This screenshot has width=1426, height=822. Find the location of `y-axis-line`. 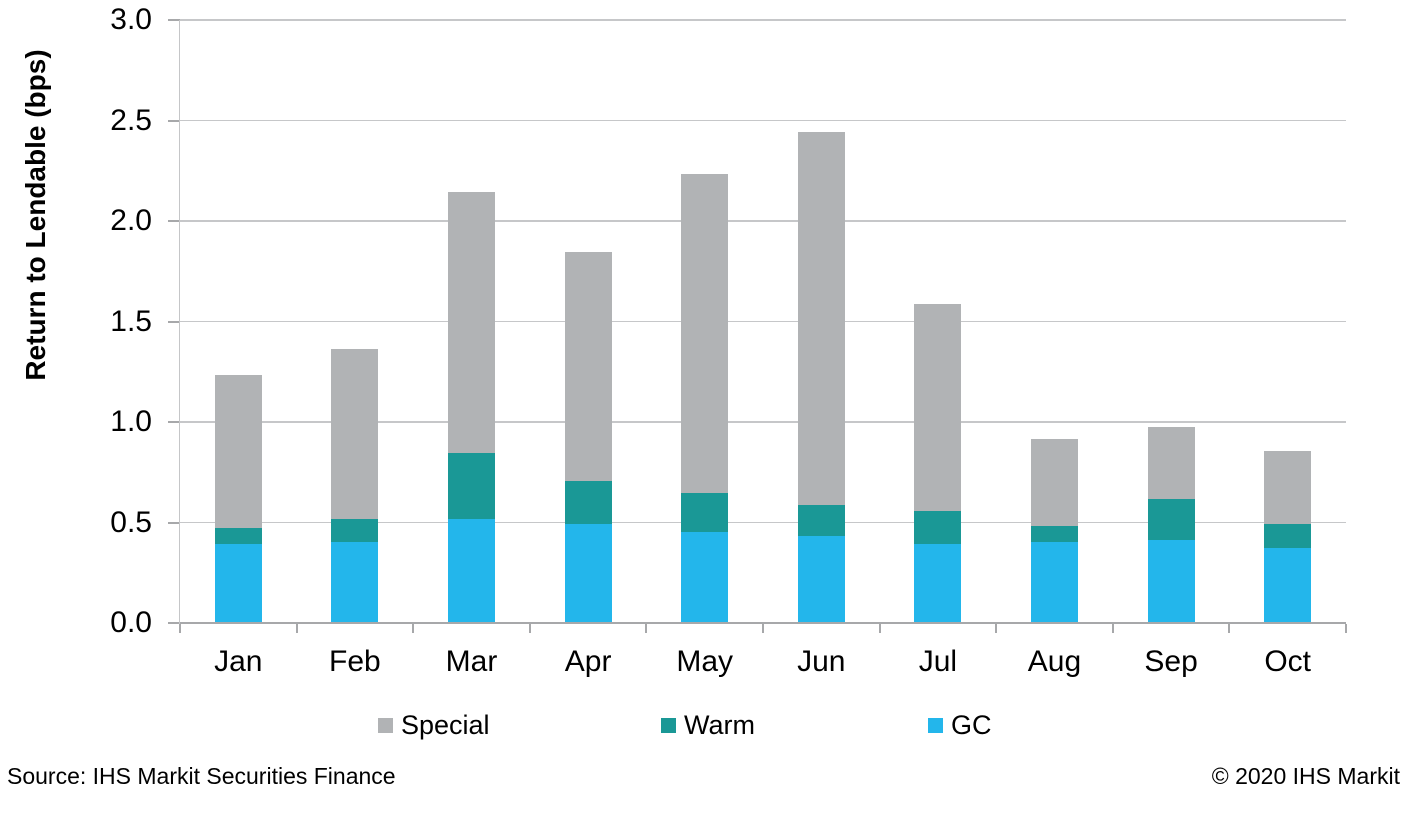

y-axis-line is located at coordinates (179, 322).